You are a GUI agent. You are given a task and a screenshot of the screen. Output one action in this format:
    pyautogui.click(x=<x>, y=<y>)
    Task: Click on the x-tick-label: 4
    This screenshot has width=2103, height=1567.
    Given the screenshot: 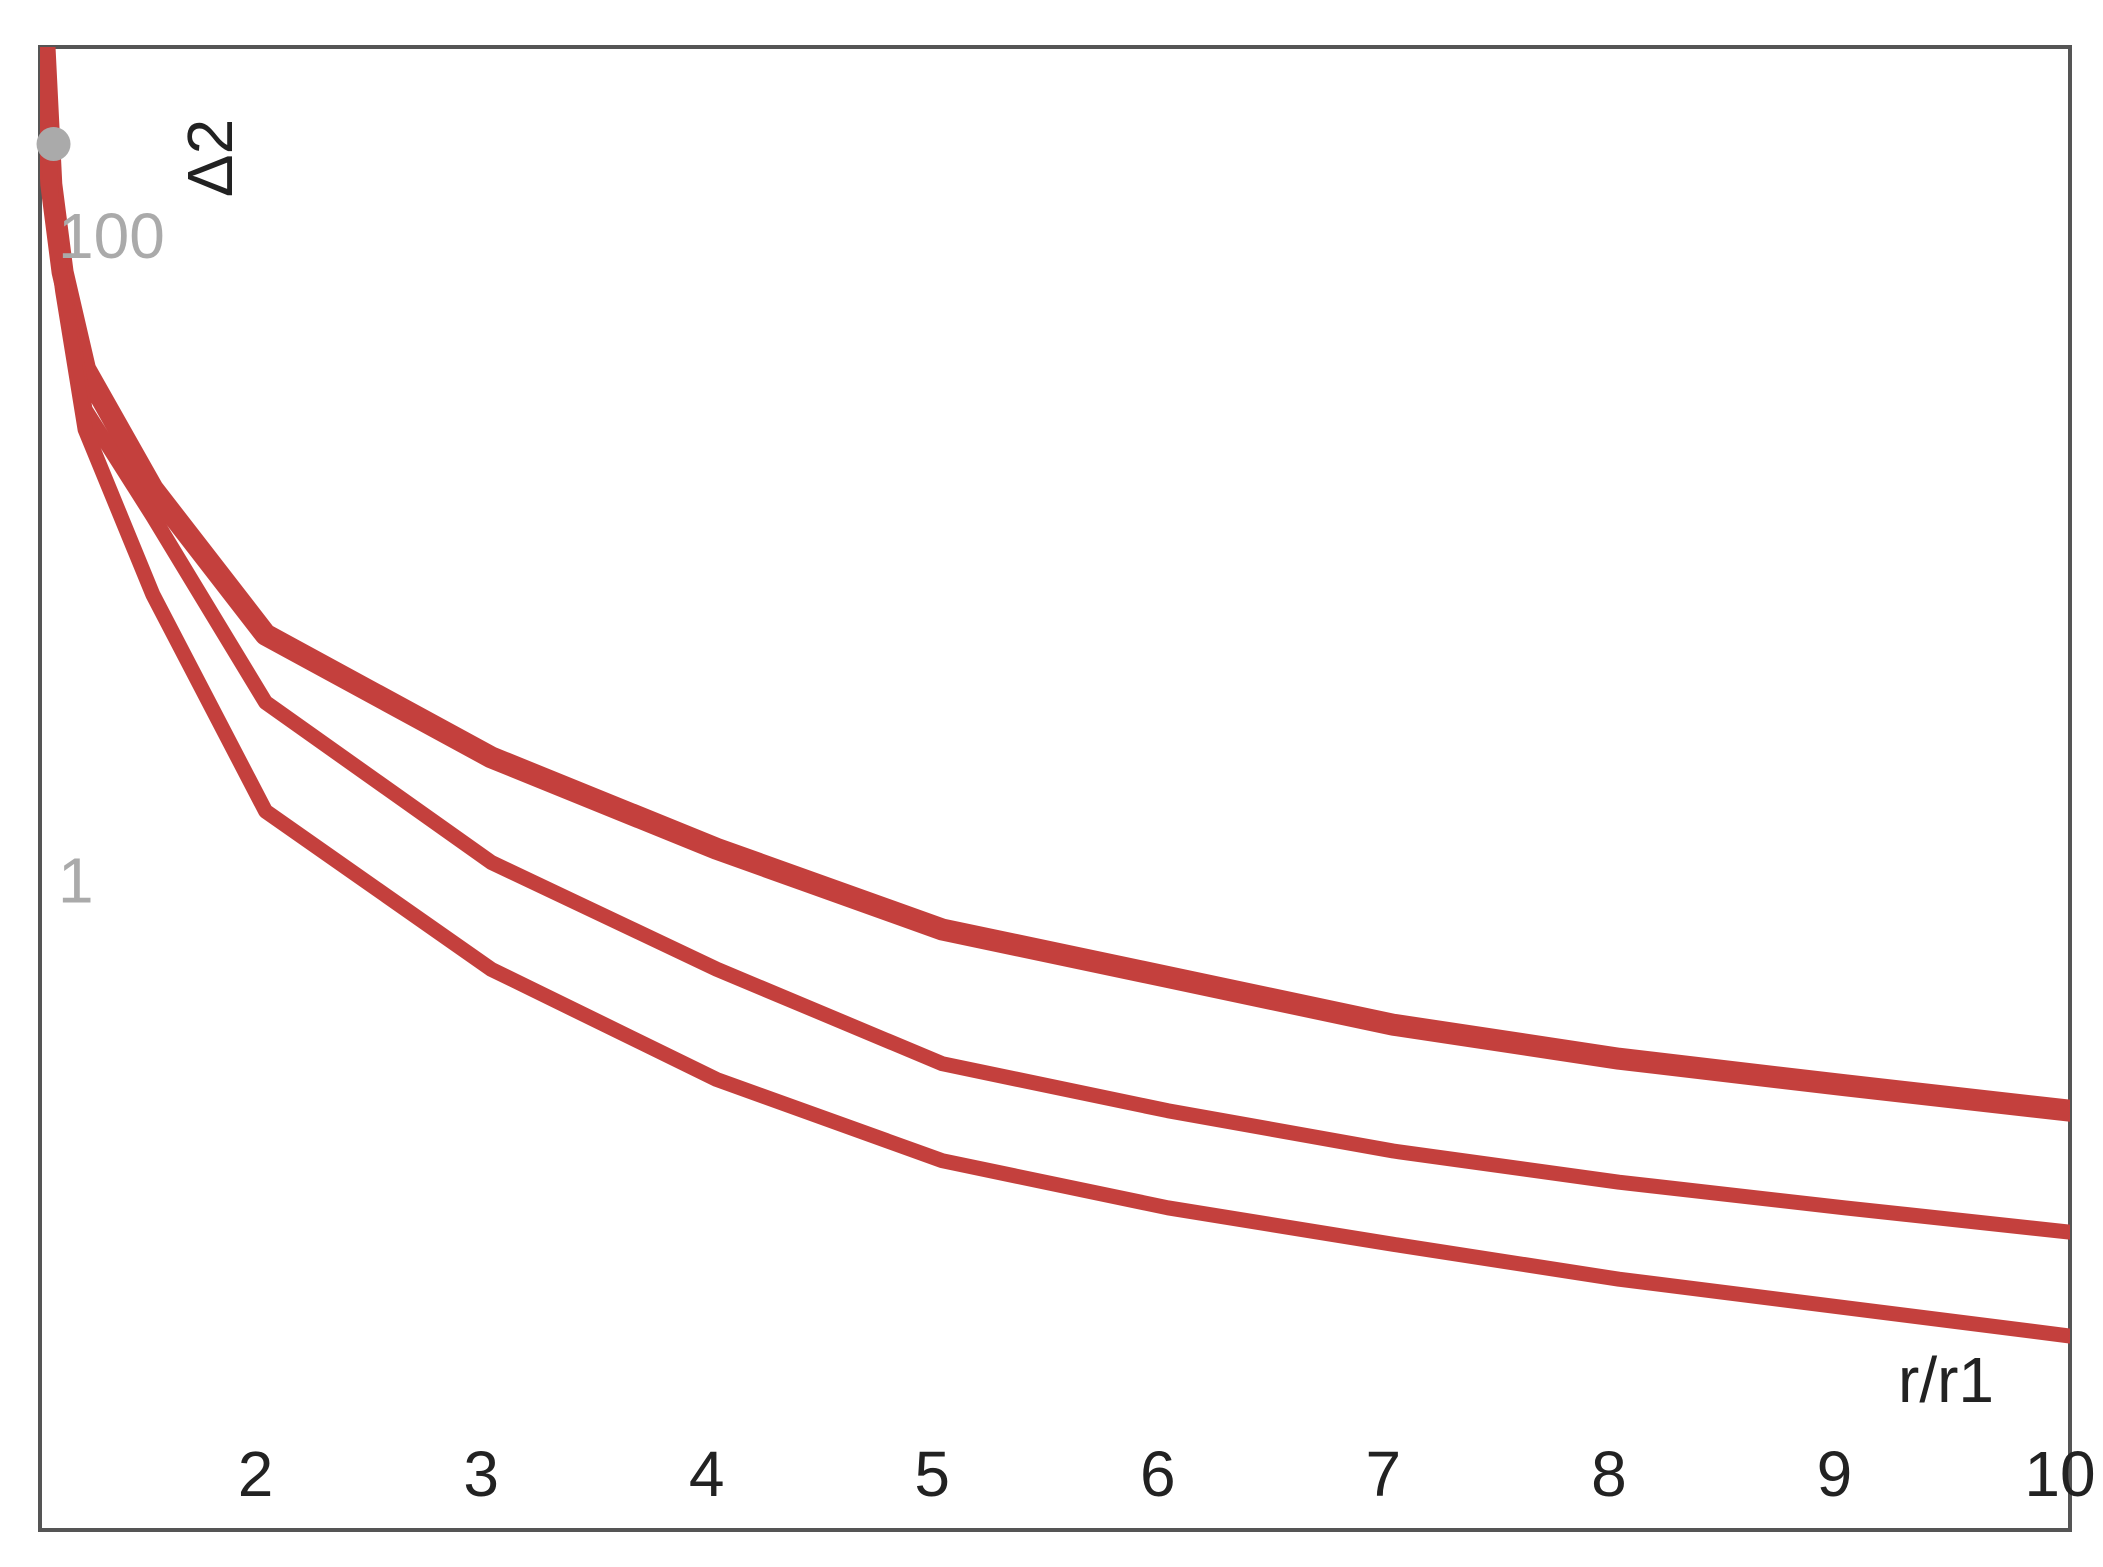 What is the action you would take?
    pyautogui.click(x=707, y=1474)
    